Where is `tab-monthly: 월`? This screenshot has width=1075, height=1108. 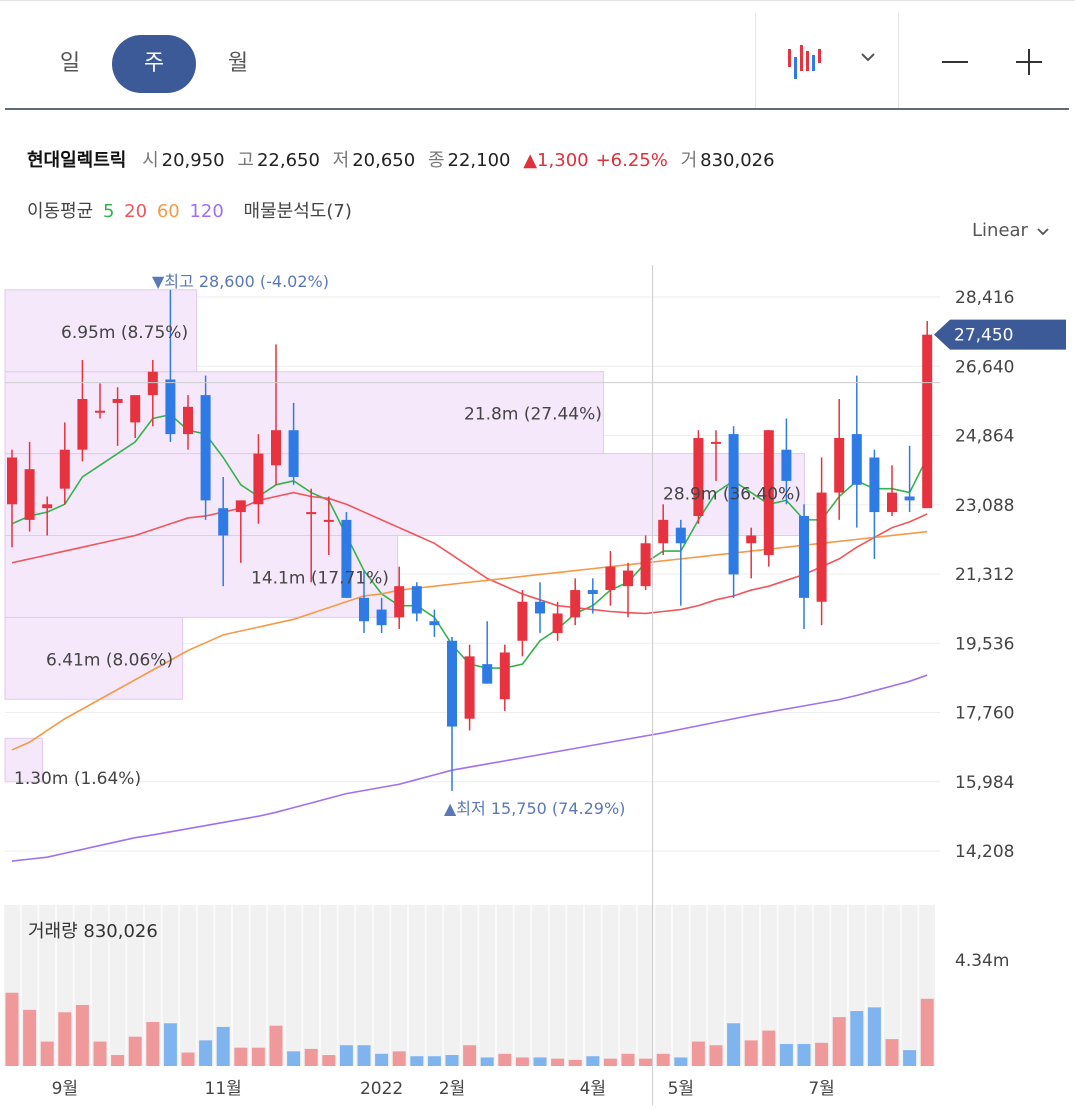 tab-monthly: 월 is located at coordinates (238, 63).